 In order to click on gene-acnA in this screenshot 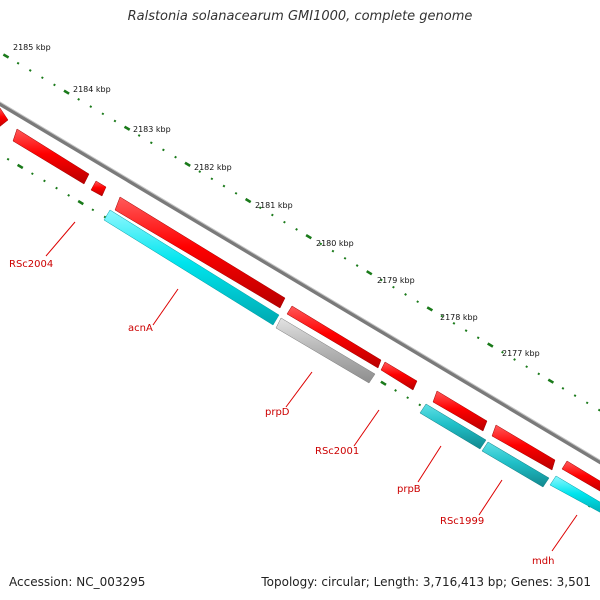, I will do `click(191, 267)`.